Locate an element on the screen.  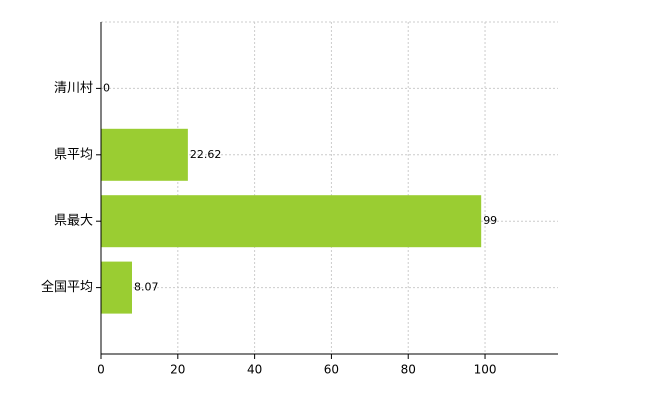
x-tick-label: 80 is located at coordinates (408, 370).